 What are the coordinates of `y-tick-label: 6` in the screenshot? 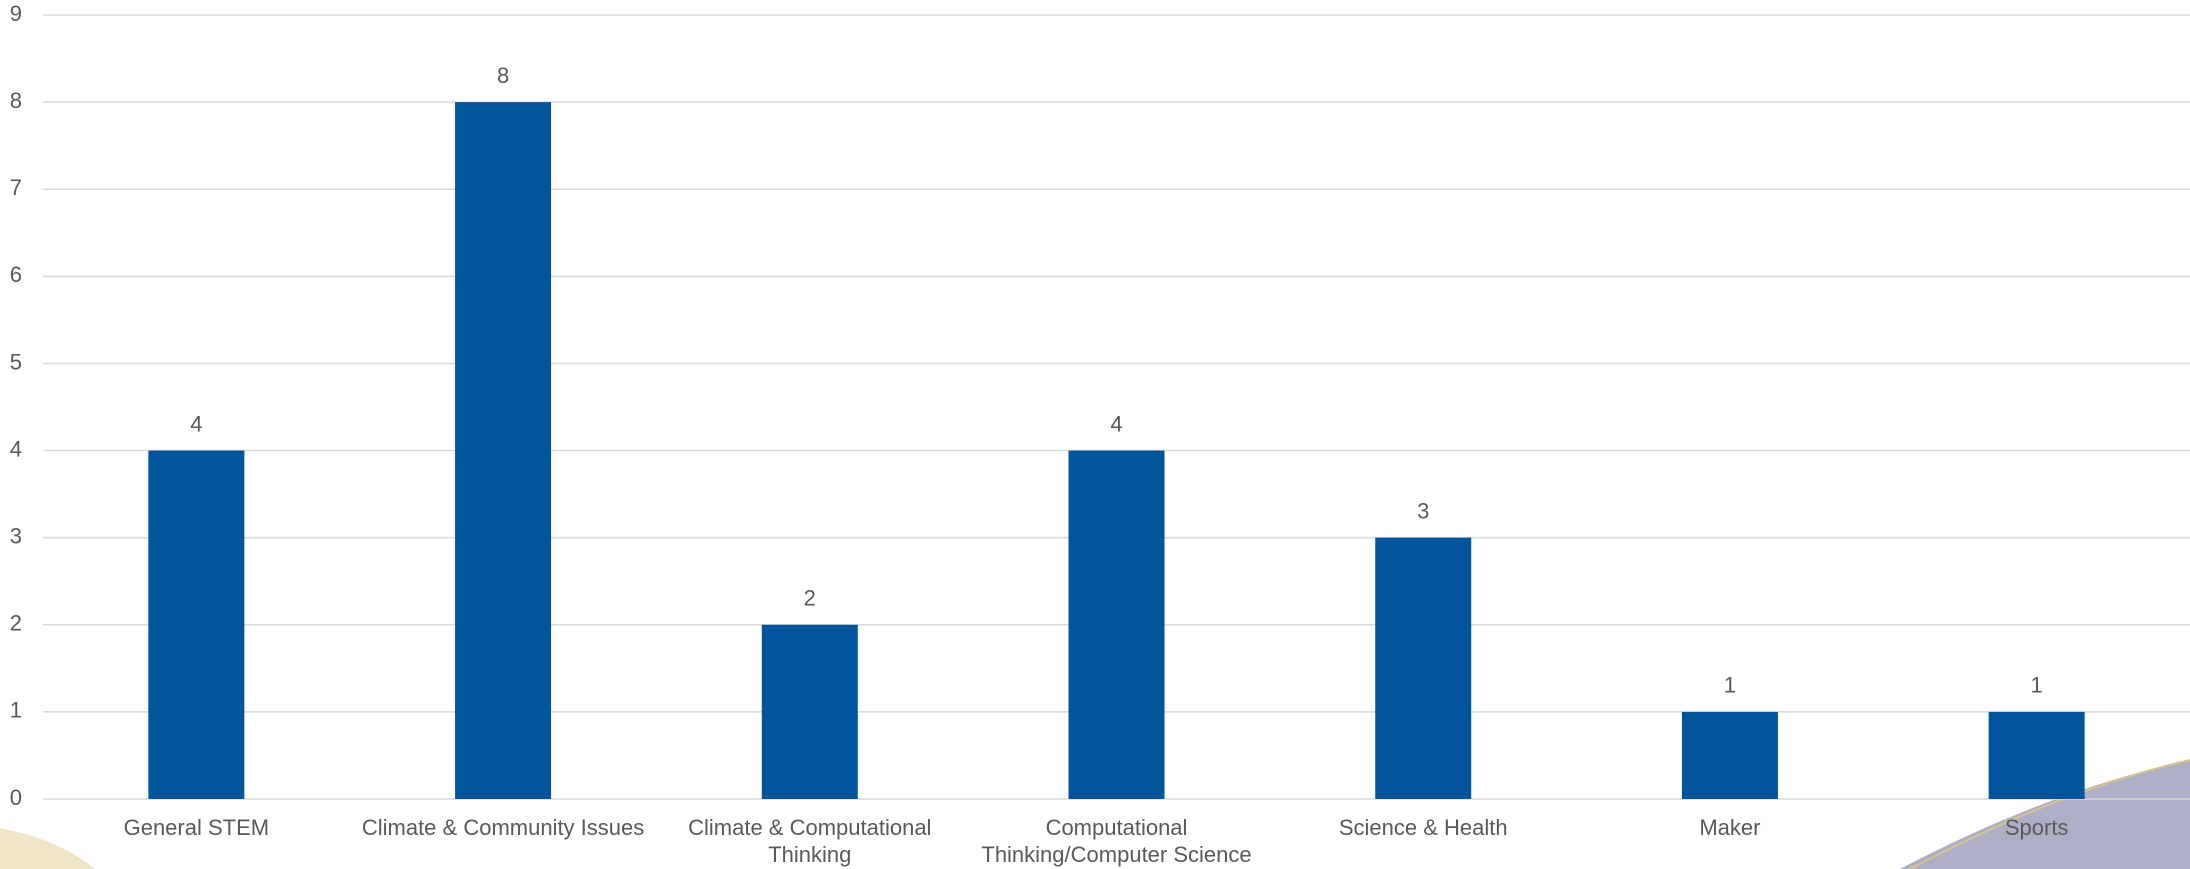 It's located at (16, 274).